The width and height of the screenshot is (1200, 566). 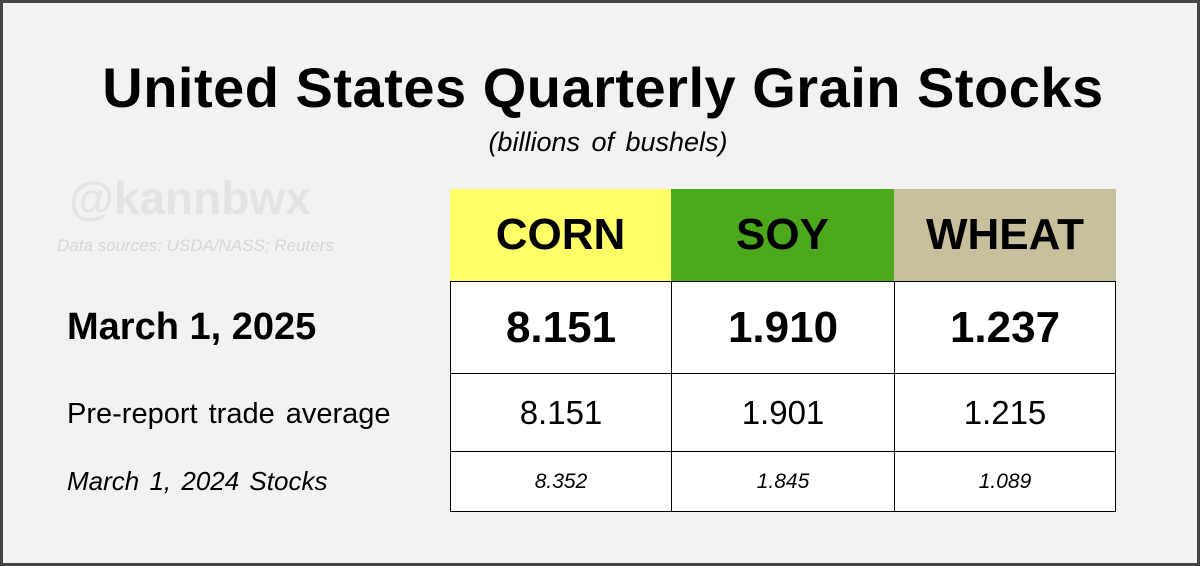 What do you see at coordinates (603, 87) in the screenshot?
I see `chart-title: United States Quarterly Grain Stocks` at bounding box center [603, 87].